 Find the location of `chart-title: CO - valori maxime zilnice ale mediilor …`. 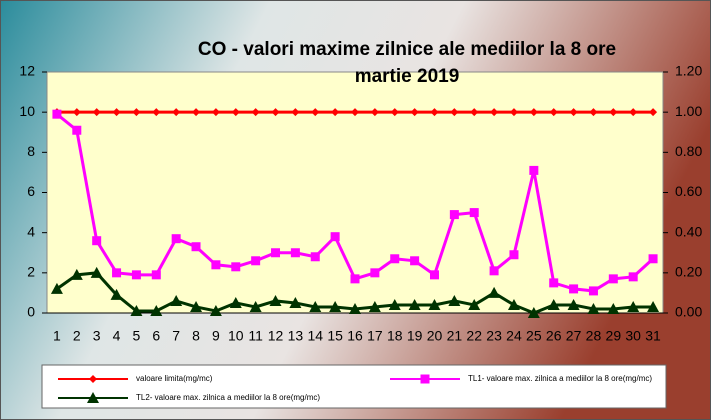

chart-title: CO - valori maxime zilnice ale mediilor … is located at coordinates (407, 49).